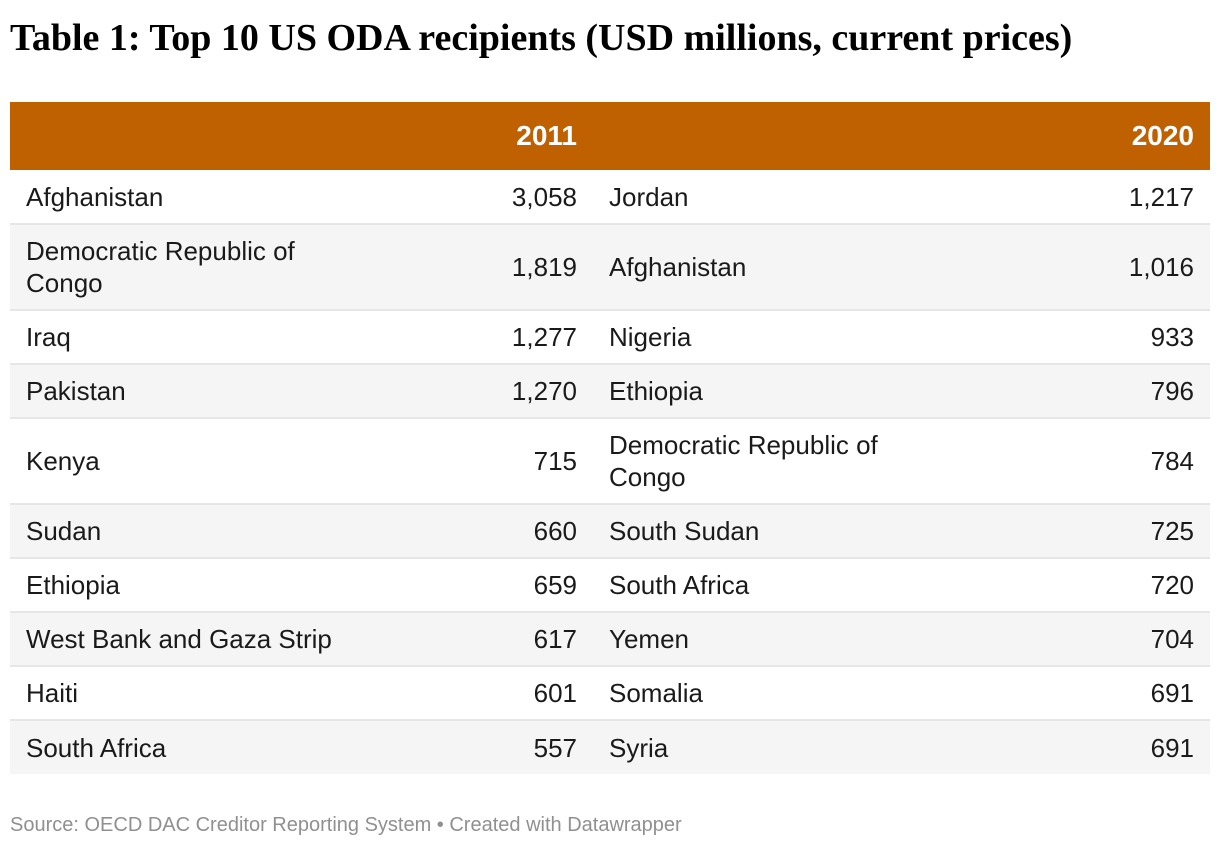  Describe the element at coordinates (768, 585) in the screenshot. I see `country-2020-cell: South Africa` at that location.